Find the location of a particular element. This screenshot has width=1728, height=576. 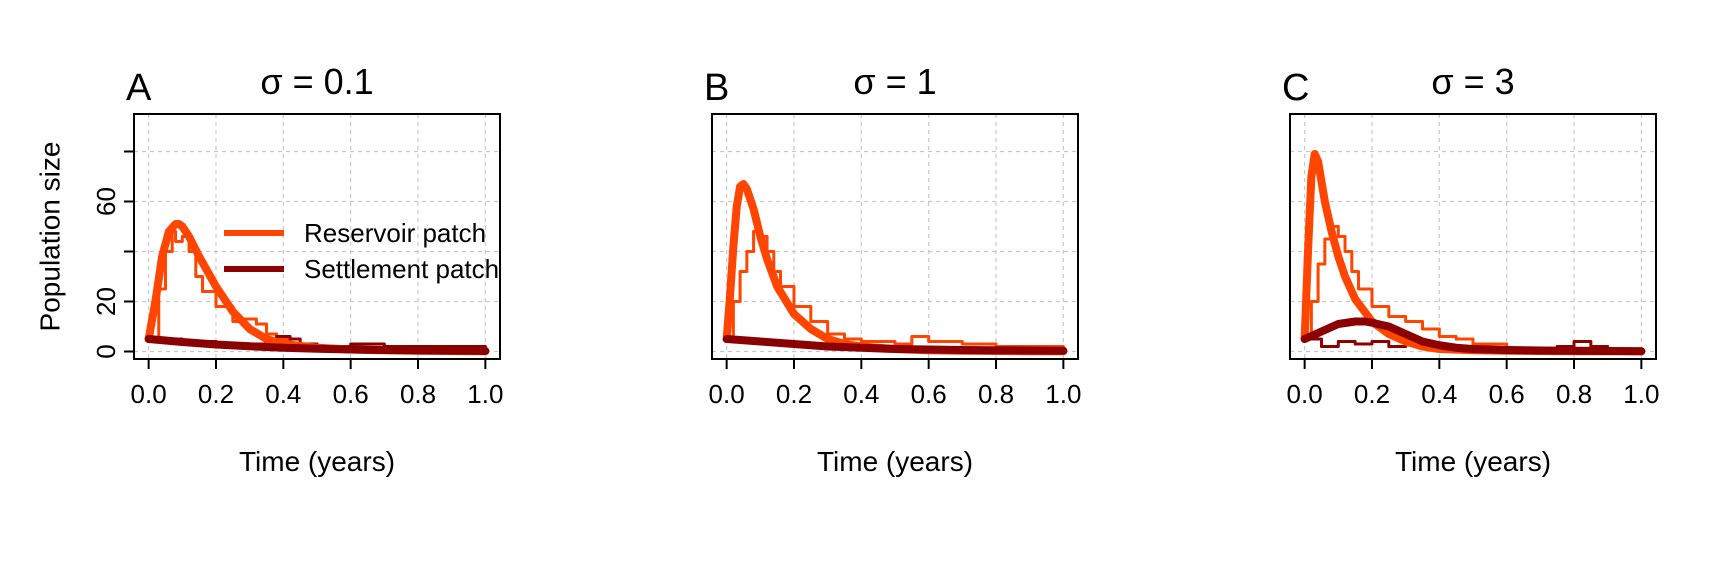

panel-letter: C is located at coordinates (1295, 88).